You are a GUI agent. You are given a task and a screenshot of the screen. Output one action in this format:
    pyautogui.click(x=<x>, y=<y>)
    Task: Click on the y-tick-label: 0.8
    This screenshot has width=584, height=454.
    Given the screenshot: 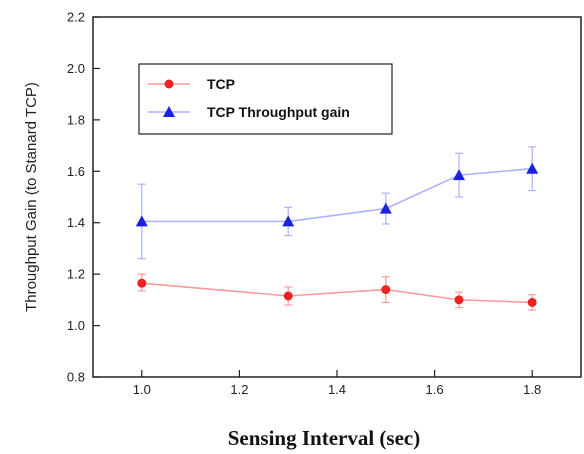 What is the action you would take?
    pyautogui.click(x=76, y=377)
    